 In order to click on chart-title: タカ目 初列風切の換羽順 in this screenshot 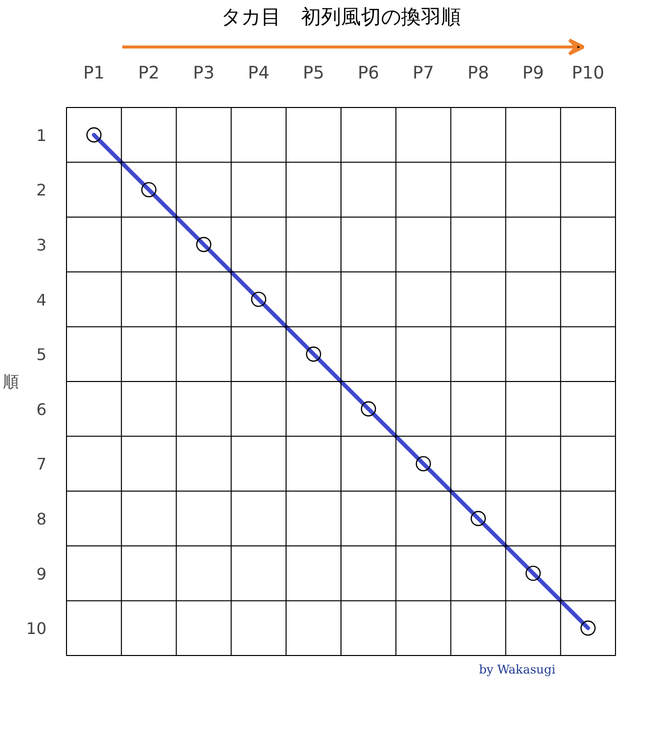, I will do `click(341, 16)`.